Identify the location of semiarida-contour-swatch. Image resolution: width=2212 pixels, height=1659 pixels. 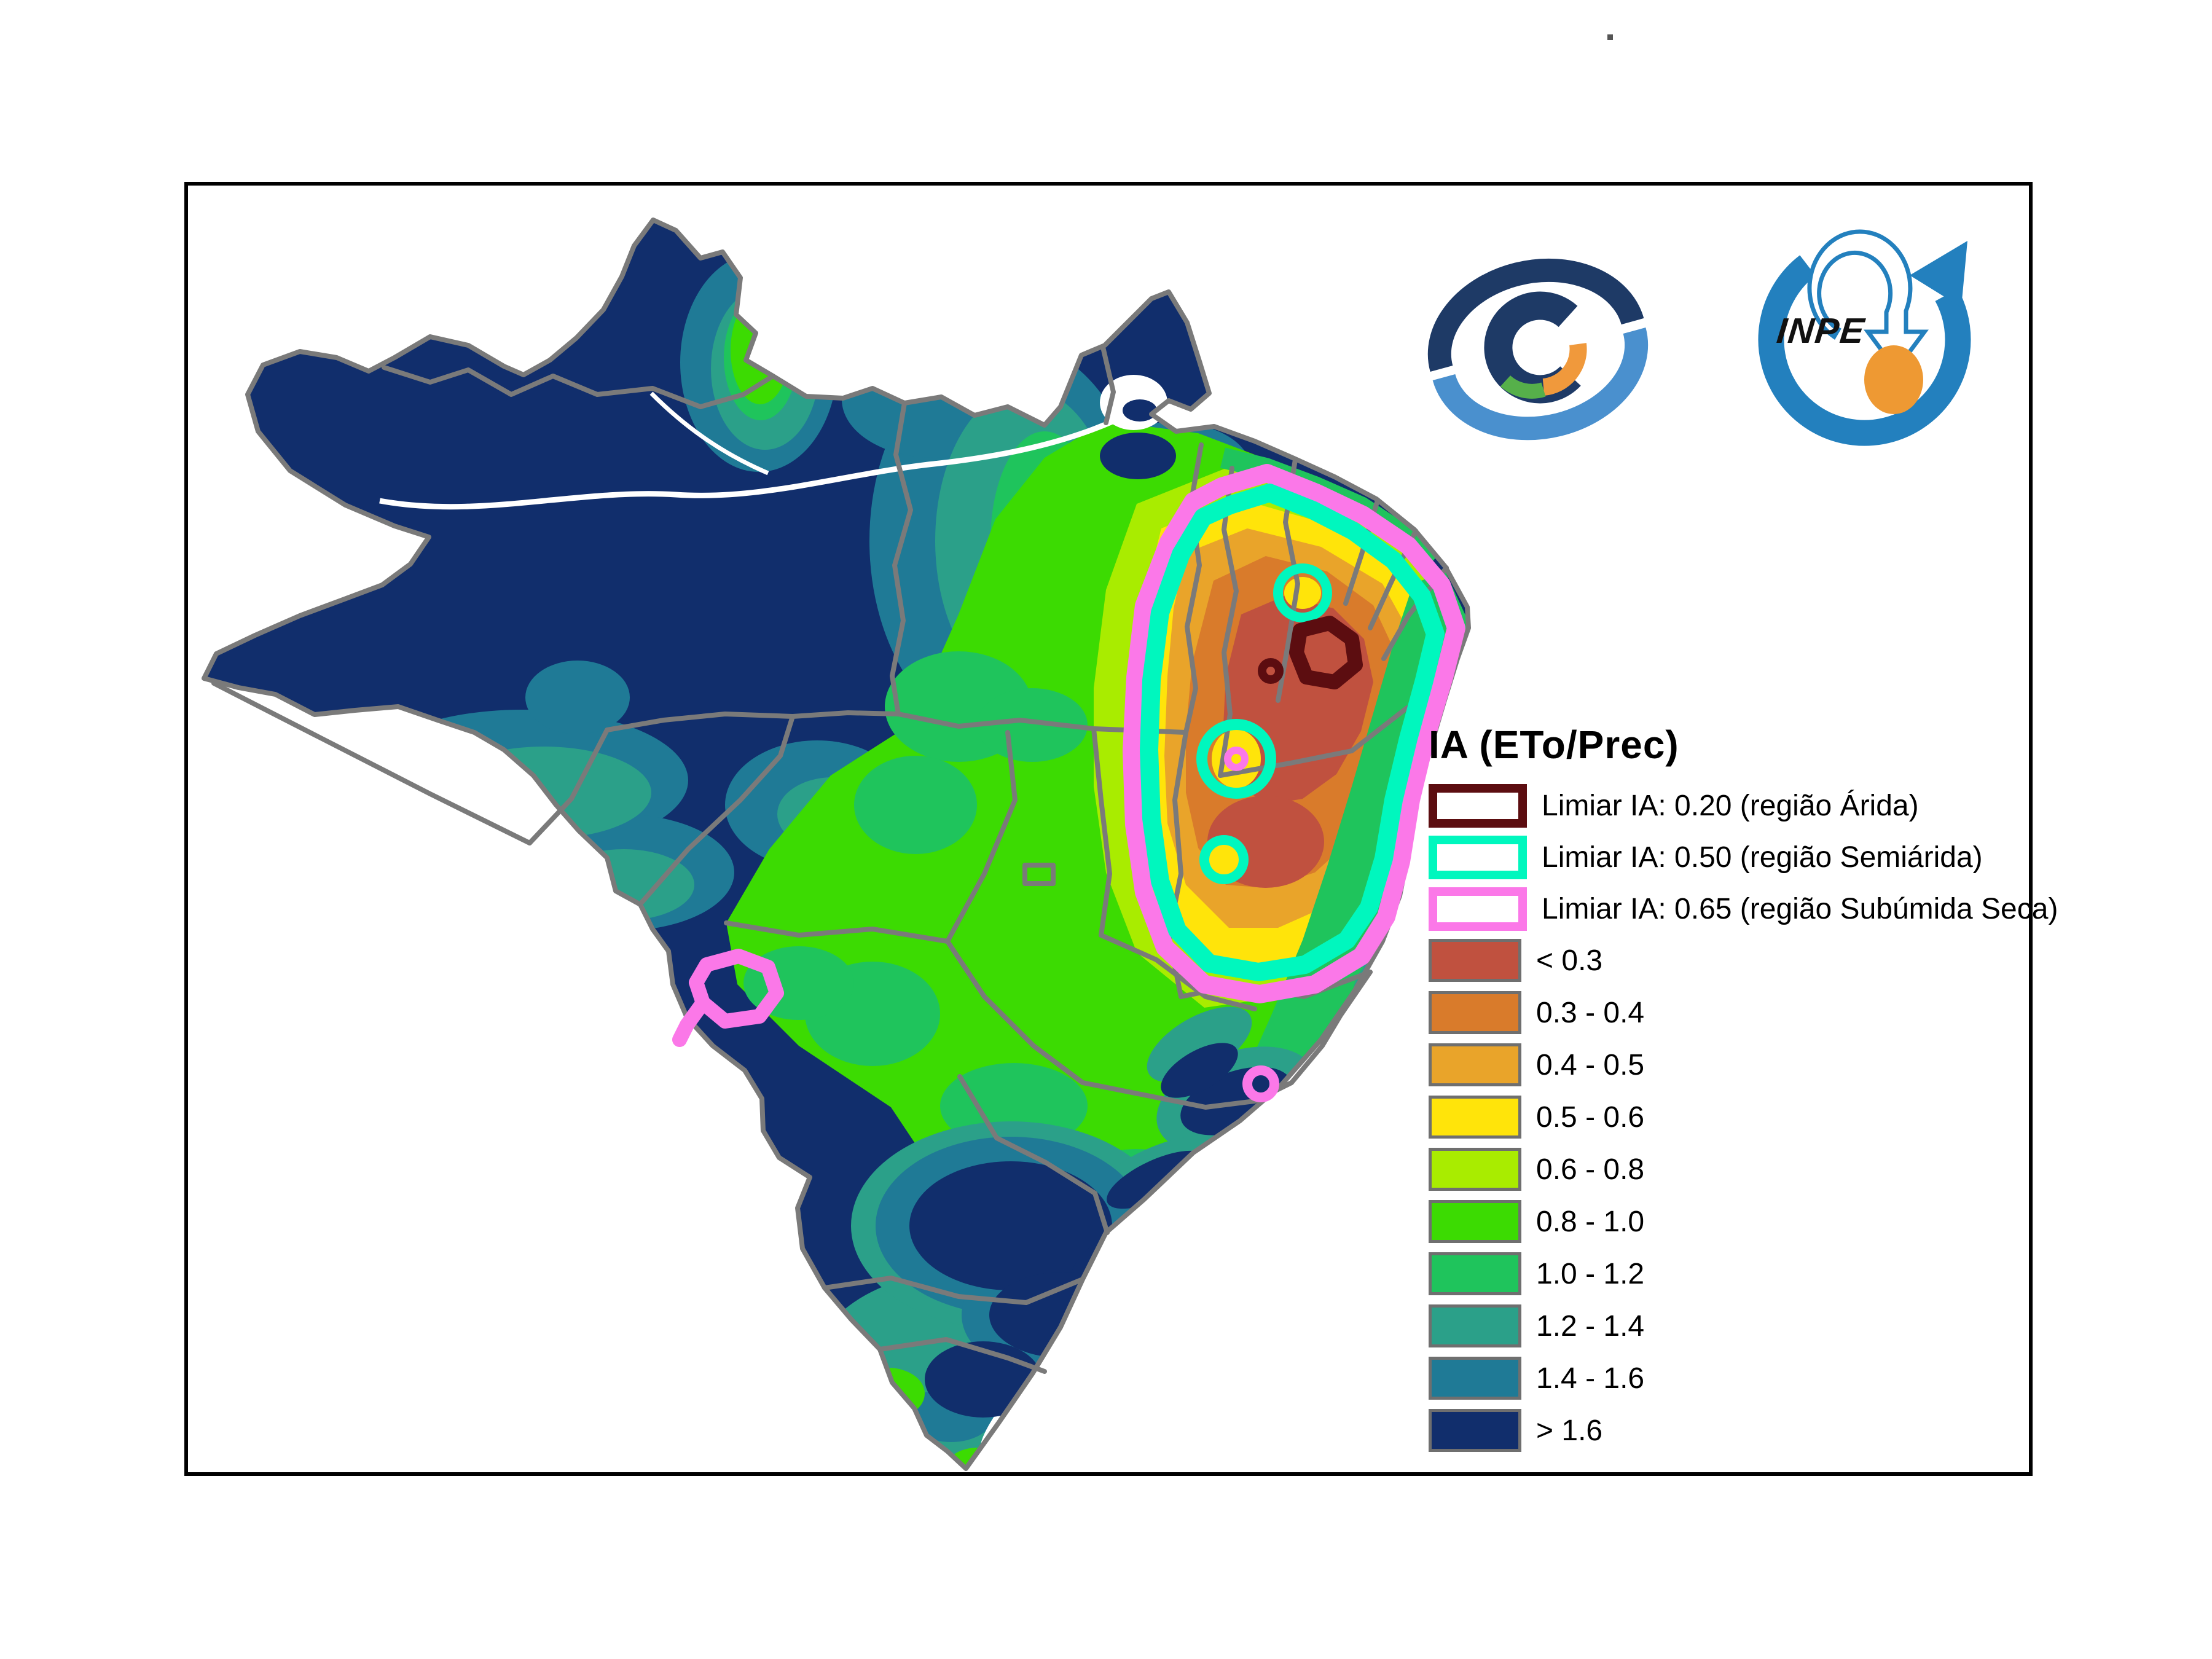
(1478, 857).